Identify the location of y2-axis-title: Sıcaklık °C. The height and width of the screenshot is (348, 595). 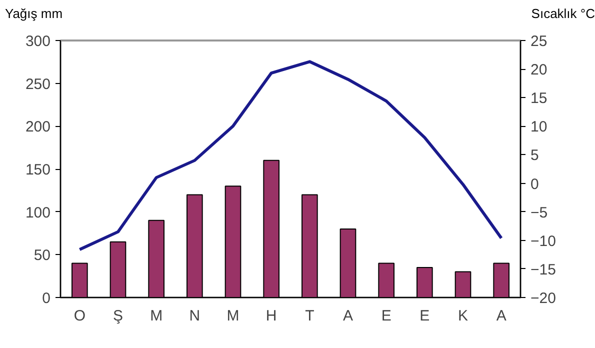
(563, 14).